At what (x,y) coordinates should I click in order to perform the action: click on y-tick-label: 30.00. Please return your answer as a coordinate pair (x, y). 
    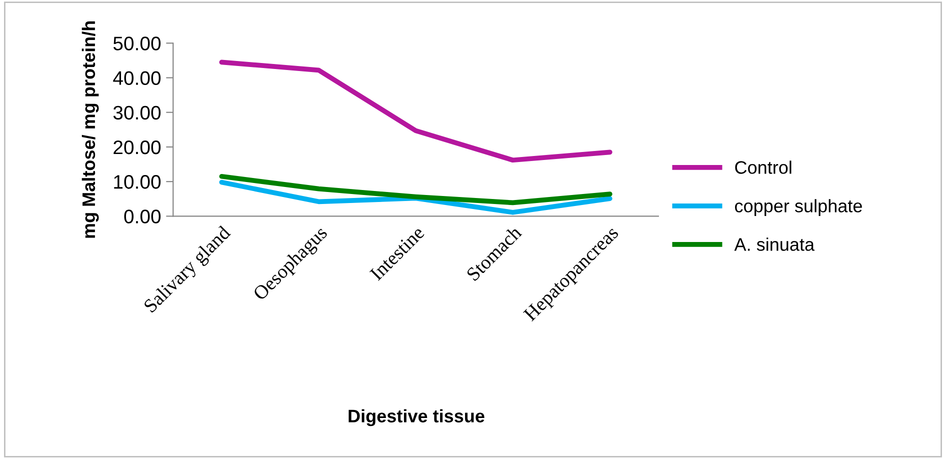
    Looking at the image, I should click on (137, 113).